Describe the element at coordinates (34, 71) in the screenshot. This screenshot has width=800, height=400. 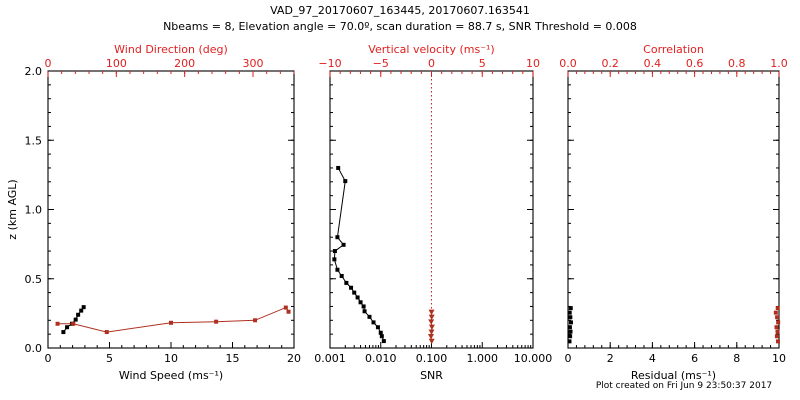
I see `y-tick-label: 2.0` at that location.